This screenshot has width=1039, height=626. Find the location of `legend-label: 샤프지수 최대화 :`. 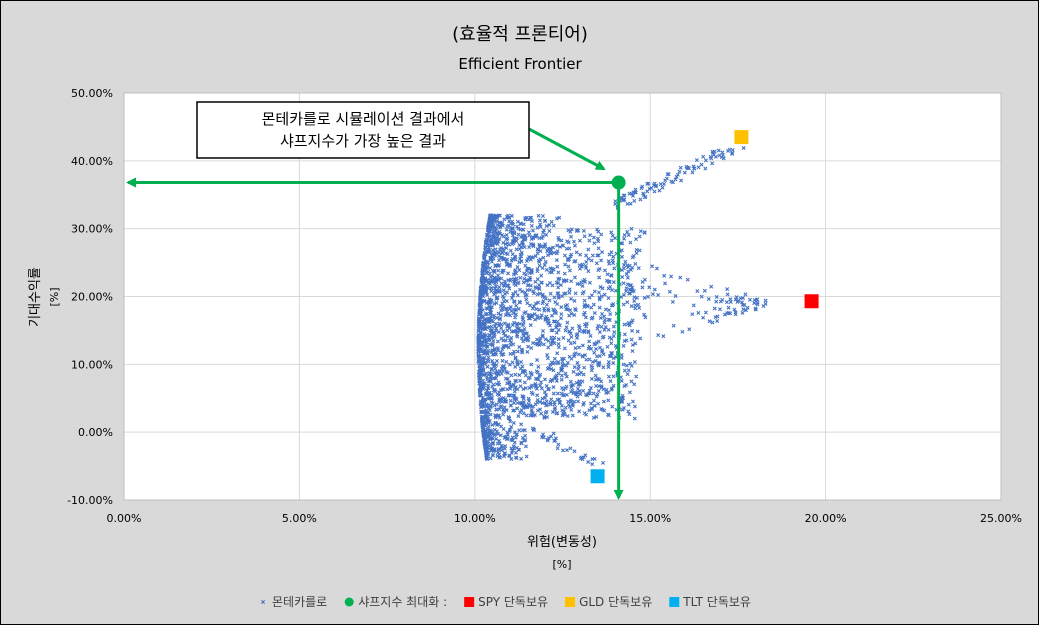

legend-label: 샤프지수 최대화 : is located at coordinates (402, 602).